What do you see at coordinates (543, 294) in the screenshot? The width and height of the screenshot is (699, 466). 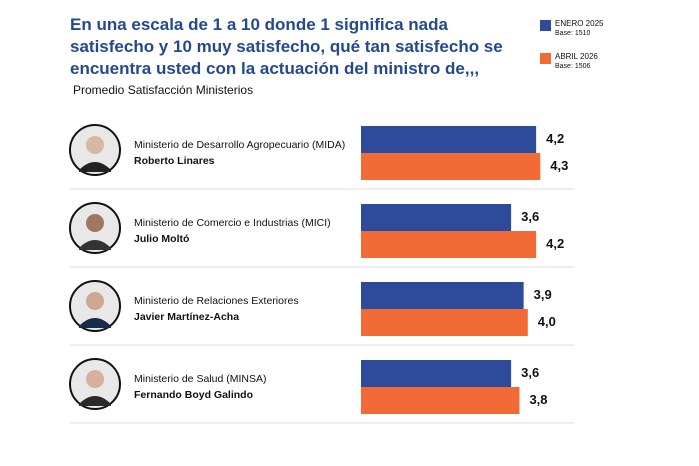 I see `value-label: 3,9` at bounding box center [543, 294].